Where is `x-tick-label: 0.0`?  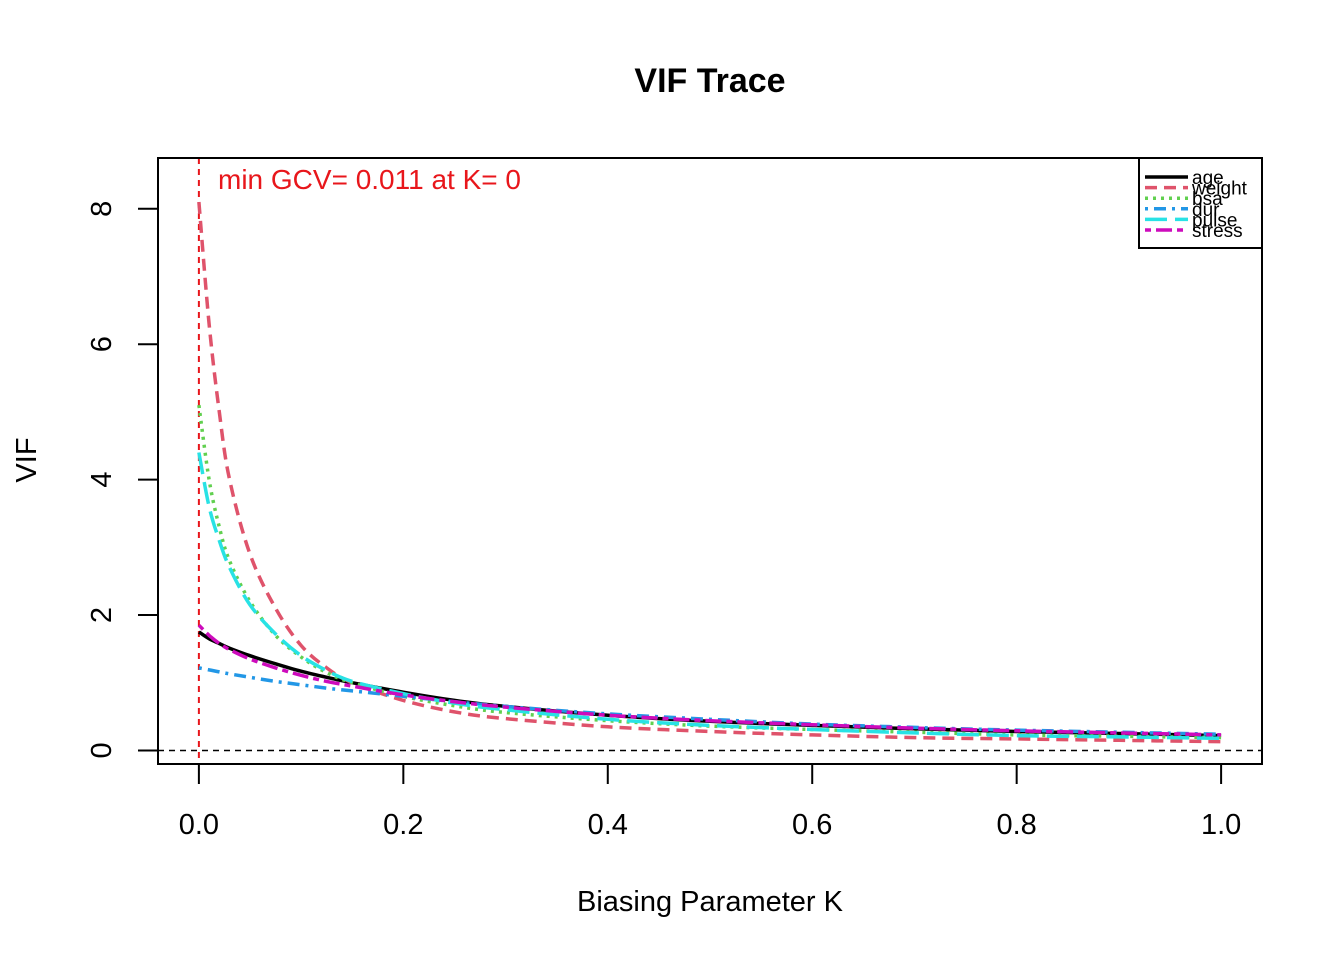 x-tick-label: 0.0 is located at coordinates (199, 825).